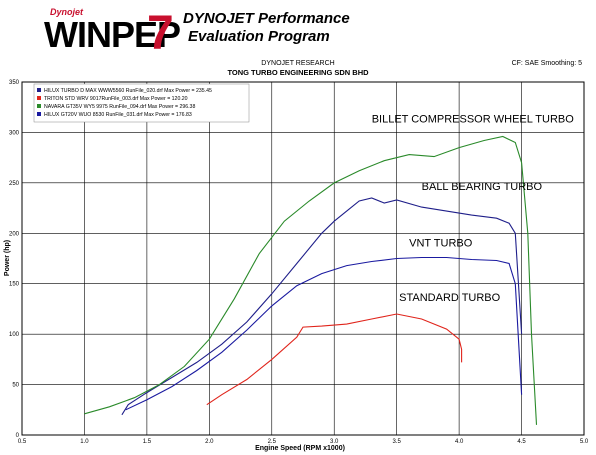  What do you see at coordinates (334, 442) in the screenshot?
I see `x-tick-label: 3.0` at bounding box center [334, 442].